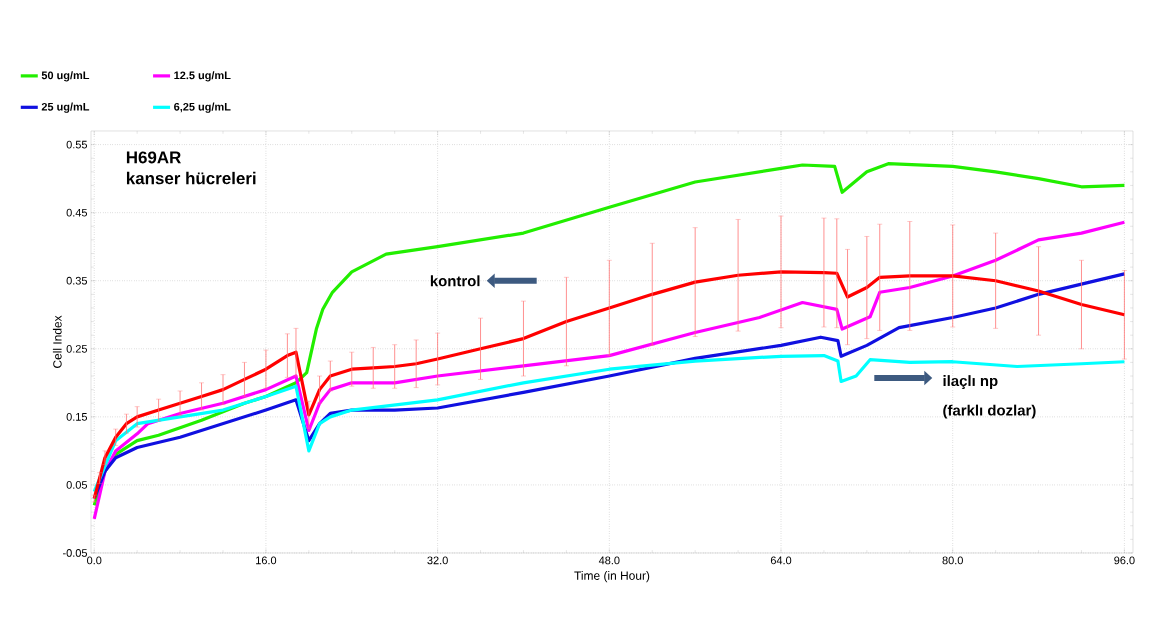  Describe the element at coordinates (202, 107) in the screenshot. I see `legend-label: 6,25 ug/mL` at that location.